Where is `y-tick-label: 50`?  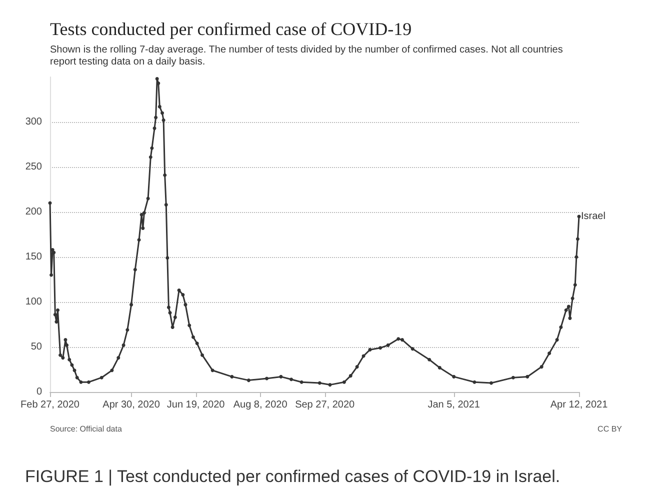
y-tick-label: 50 is located at coordinates (36, 347).